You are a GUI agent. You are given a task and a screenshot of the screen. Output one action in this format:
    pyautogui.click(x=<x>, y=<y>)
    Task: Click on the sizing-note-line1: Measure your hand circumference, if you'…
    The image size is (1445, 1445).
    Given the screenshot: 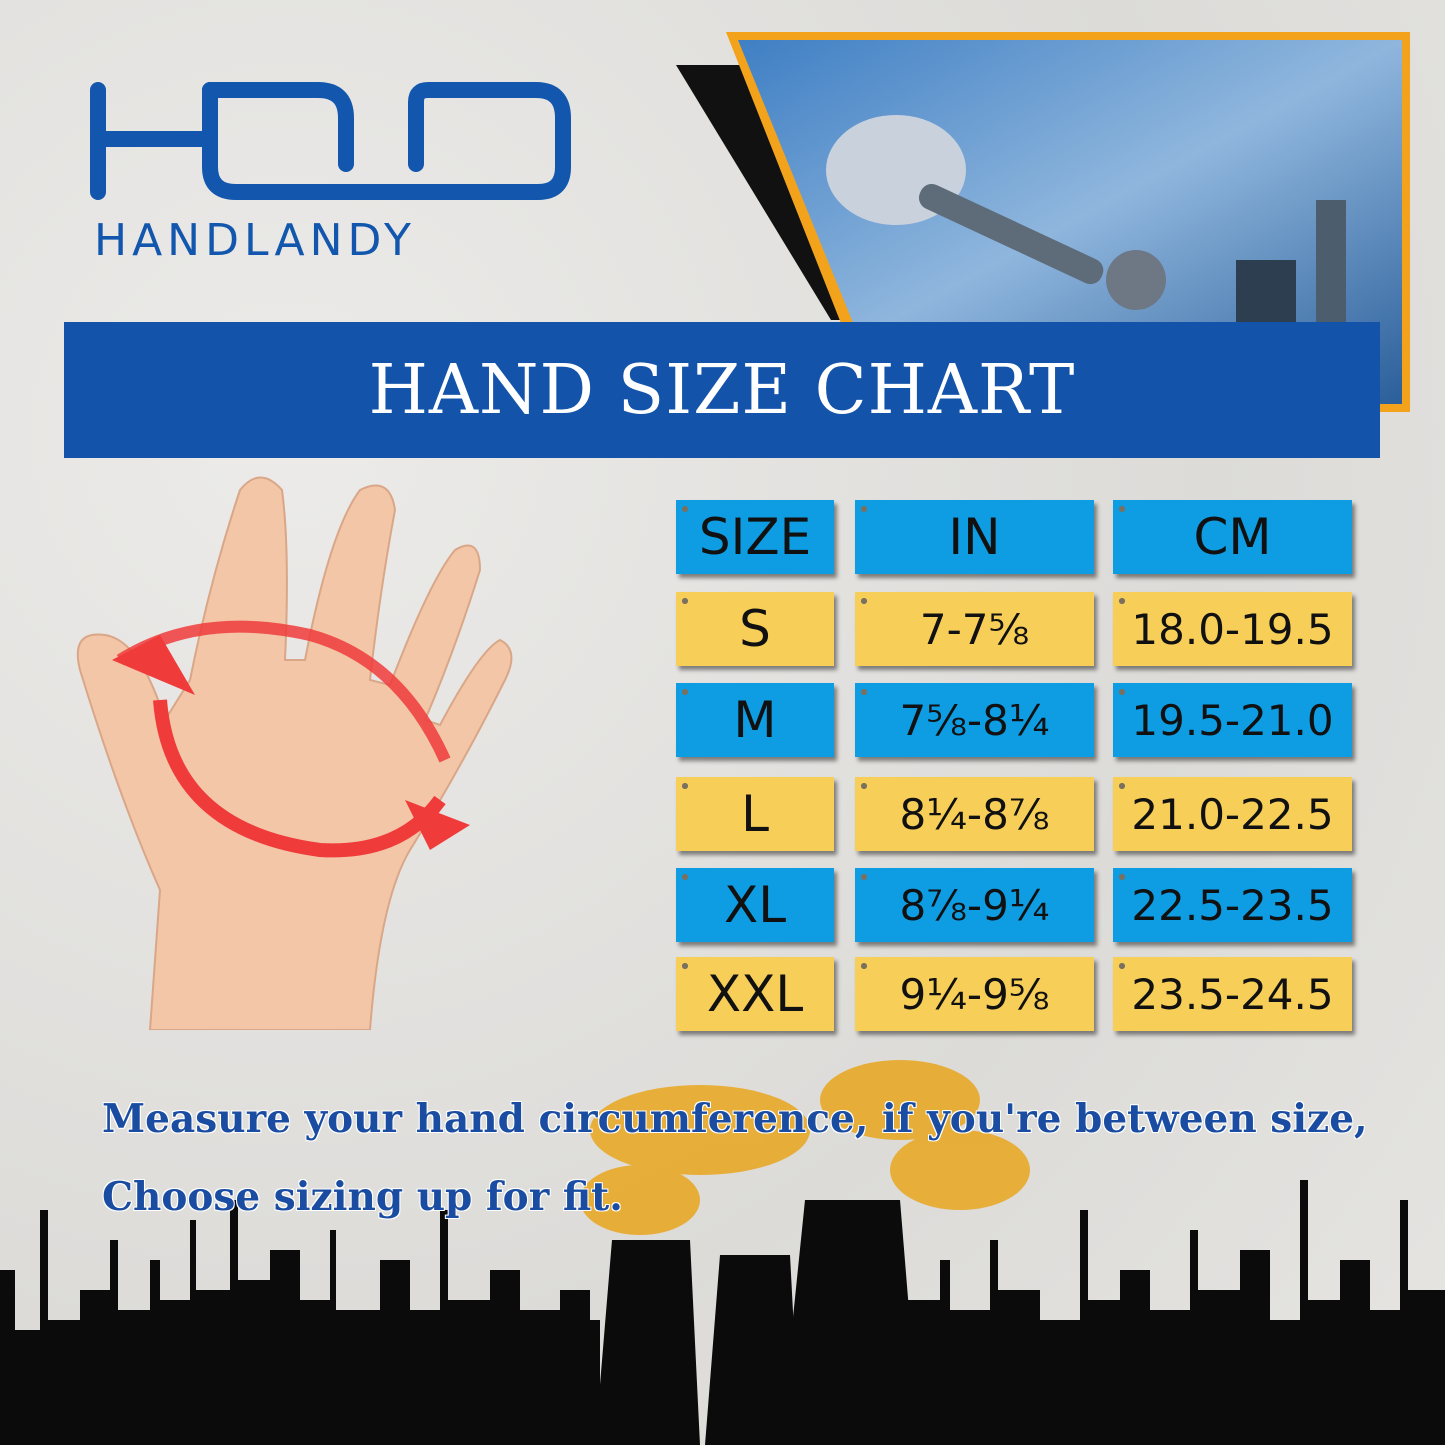 What is the action you would take?
    pyautogui.click(x=735, y=1119)
    